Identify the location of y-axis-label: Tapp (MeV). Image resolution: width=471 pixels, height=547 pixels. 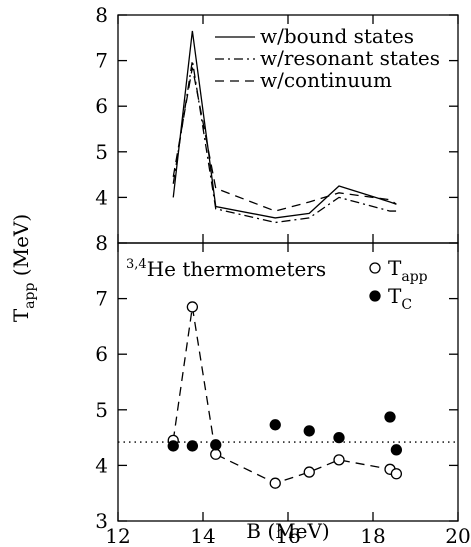
(23, 268).